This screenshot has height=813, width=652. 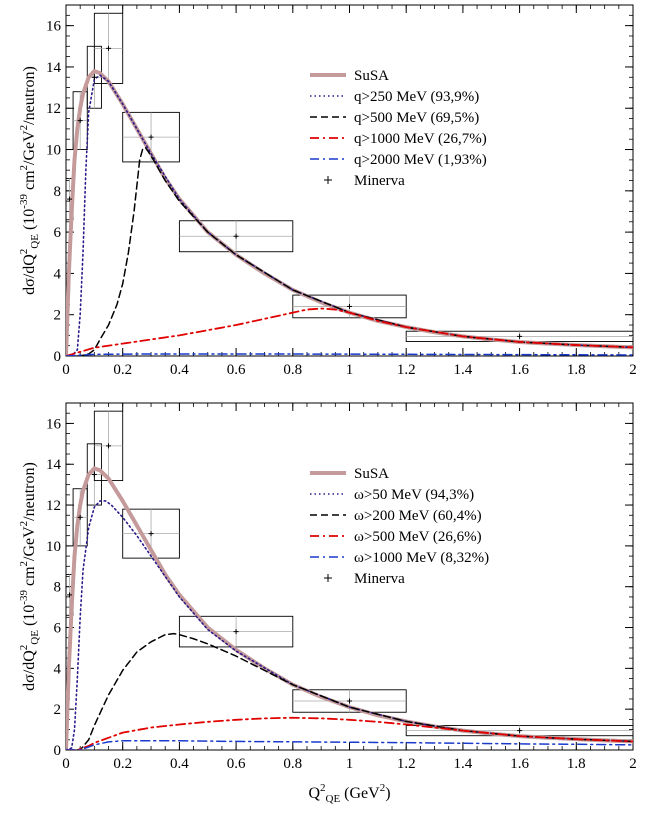 What do you see at coordinates (418, 516) in the screenshot?
I see `legend-label: ω>200 MeV (60,4%)` at bounding box center [418, 516].